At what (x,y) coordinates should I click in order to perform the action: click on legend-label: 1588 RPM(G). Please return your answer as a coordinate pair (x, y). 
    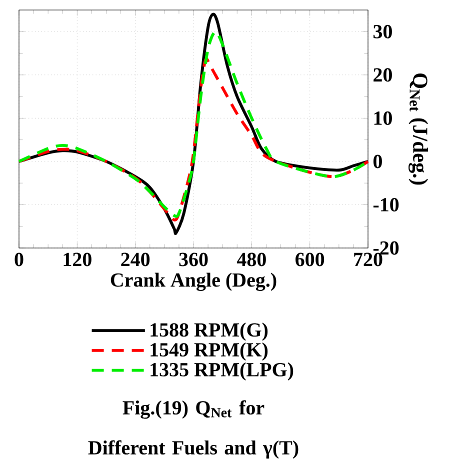
    Looking at the image, I should click on (209, 331).